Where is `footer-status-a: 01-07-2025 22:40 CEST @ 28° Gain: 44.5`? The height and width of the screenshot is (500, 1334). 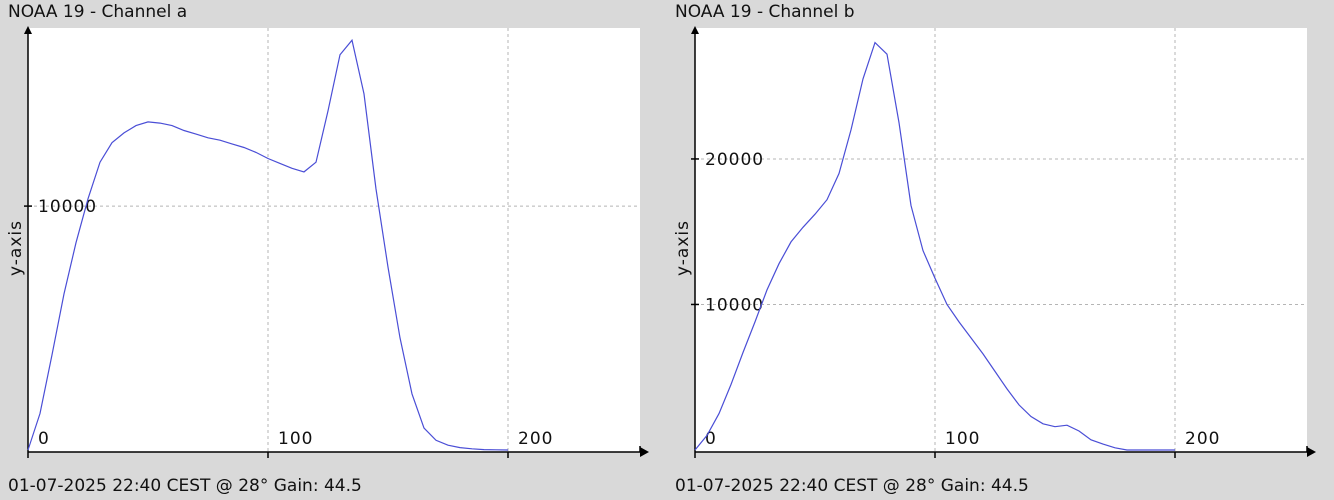
footer-status-a: 01-07-2025 22:40 CEST @ 28° Gain: 44.5 is located at coordinates (185, 486).